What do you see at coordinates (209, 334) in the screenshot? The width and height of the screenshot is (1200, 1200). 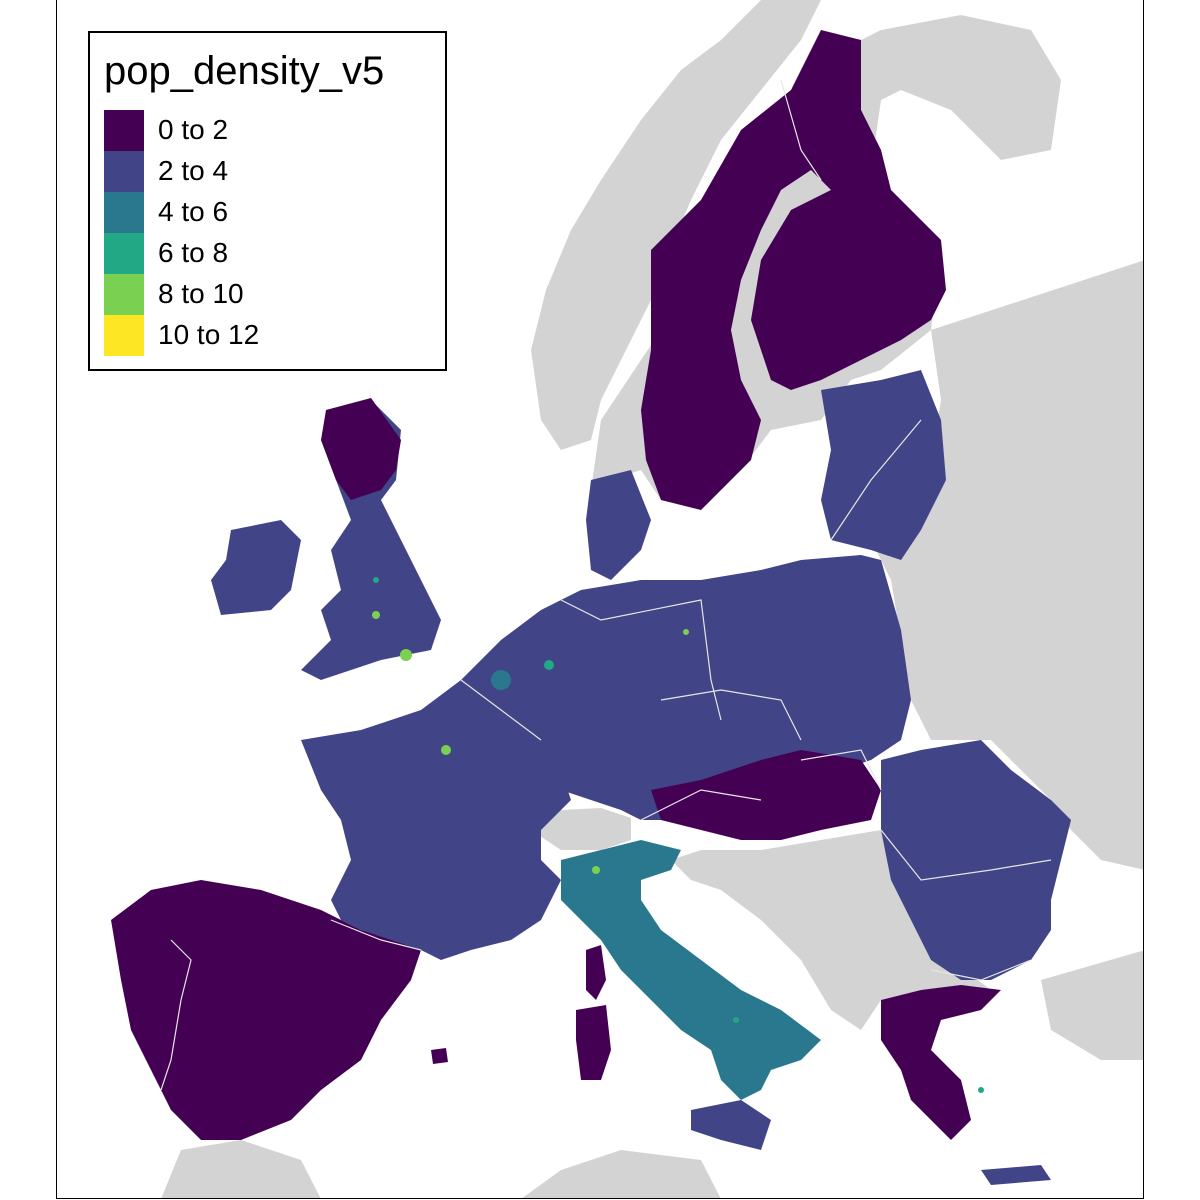 I see `legend-label: 10 to 12` at bounding box center [209, 334].